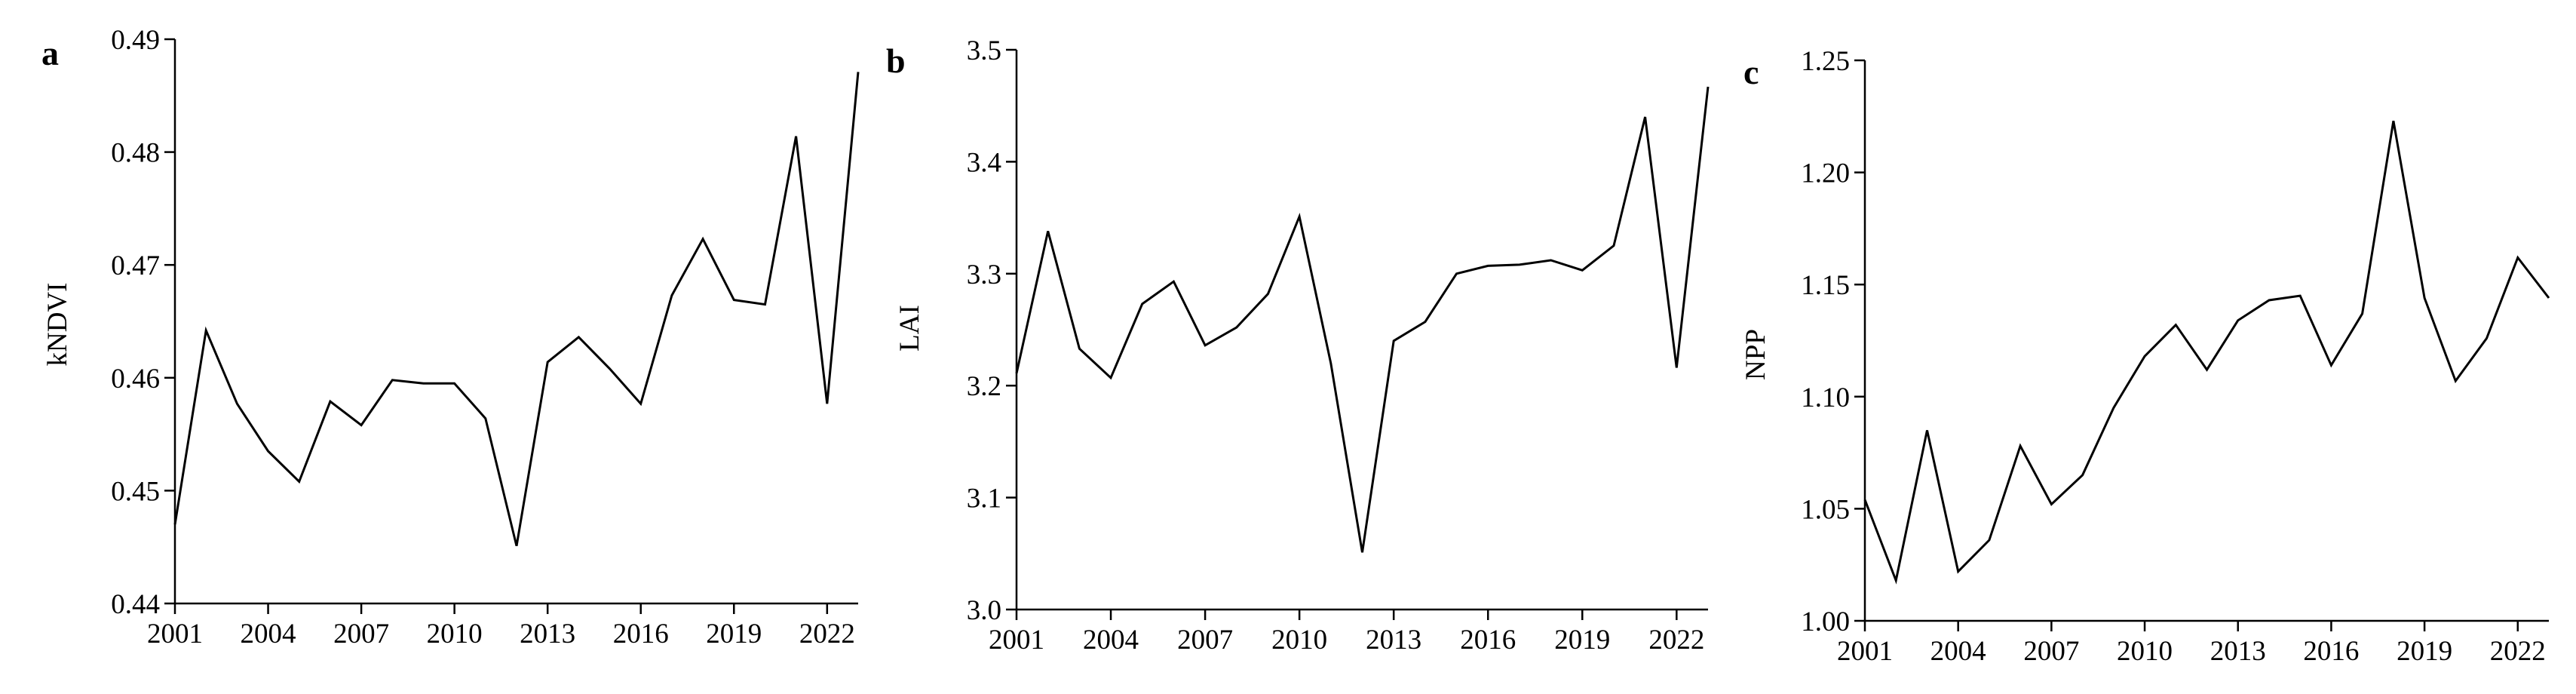 This screenshot has width=2576, height=694. Describe the element at coordinates (135, 153) in the screenshot. I see `y-tick-label: 0.48` at that location.